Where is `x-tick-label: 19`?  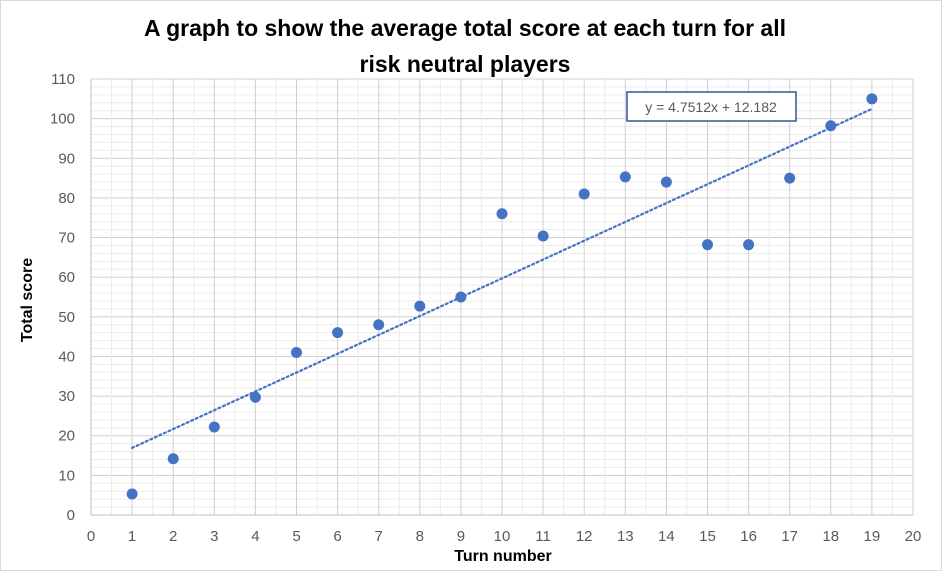 x-tick-label: 19 is located at coordinates (872, 536).